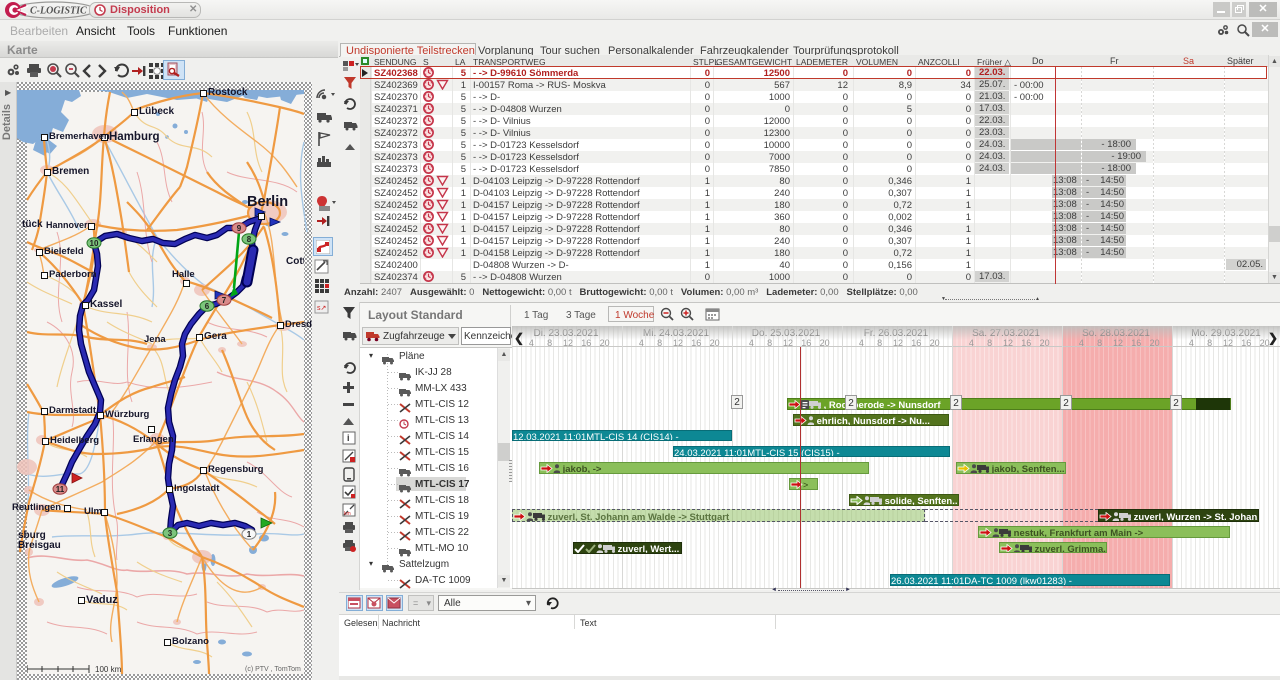  I want to click on svg-text: i, so click(348, 438).